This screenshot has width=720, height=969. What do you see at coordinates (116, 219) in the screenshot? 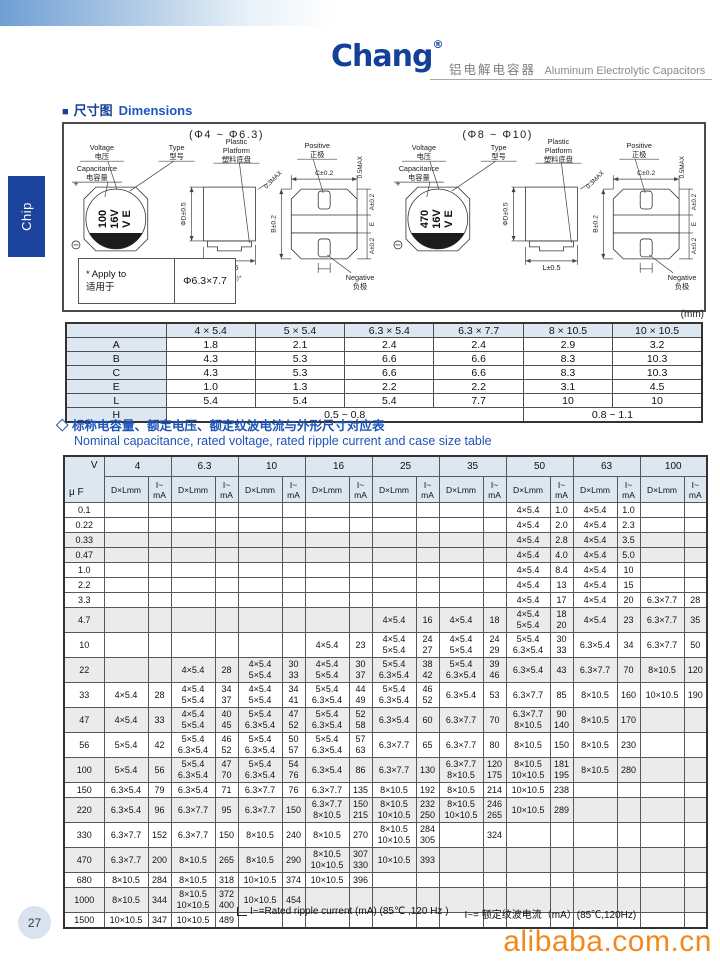
I see `front-view-circle` at bounding box center [116, 219].